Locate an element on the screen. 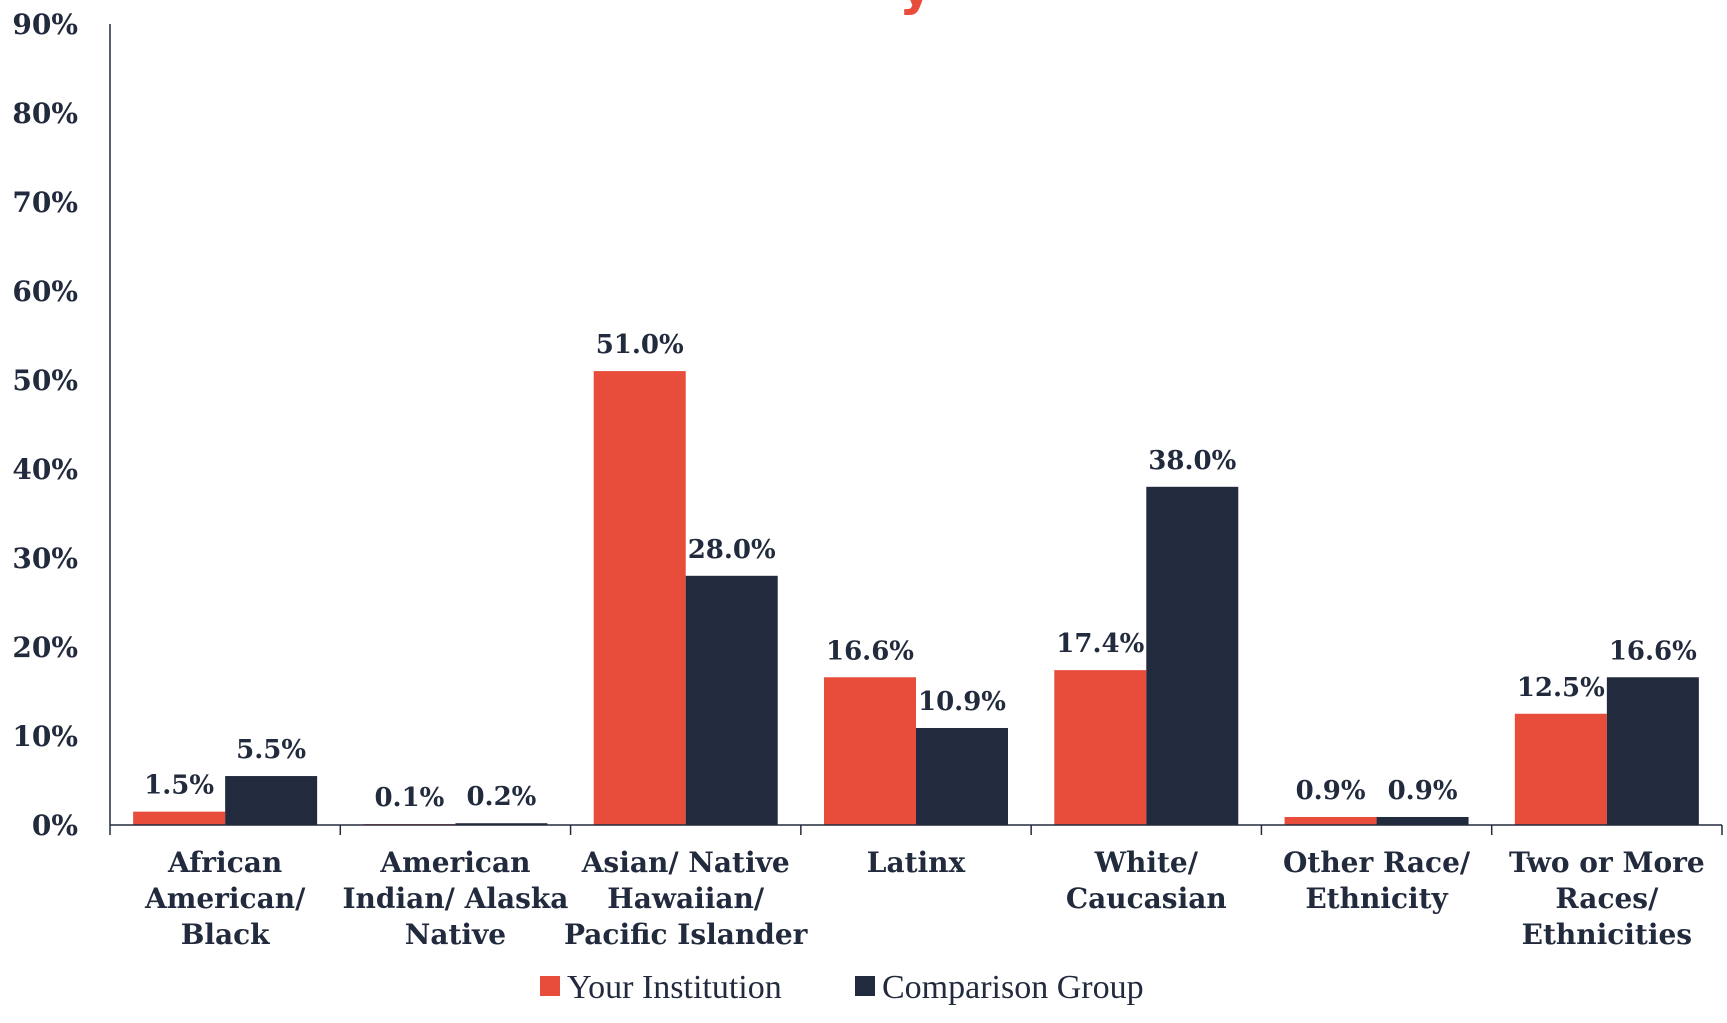  data-label: 0.2% is located at coordinates (501, 797).